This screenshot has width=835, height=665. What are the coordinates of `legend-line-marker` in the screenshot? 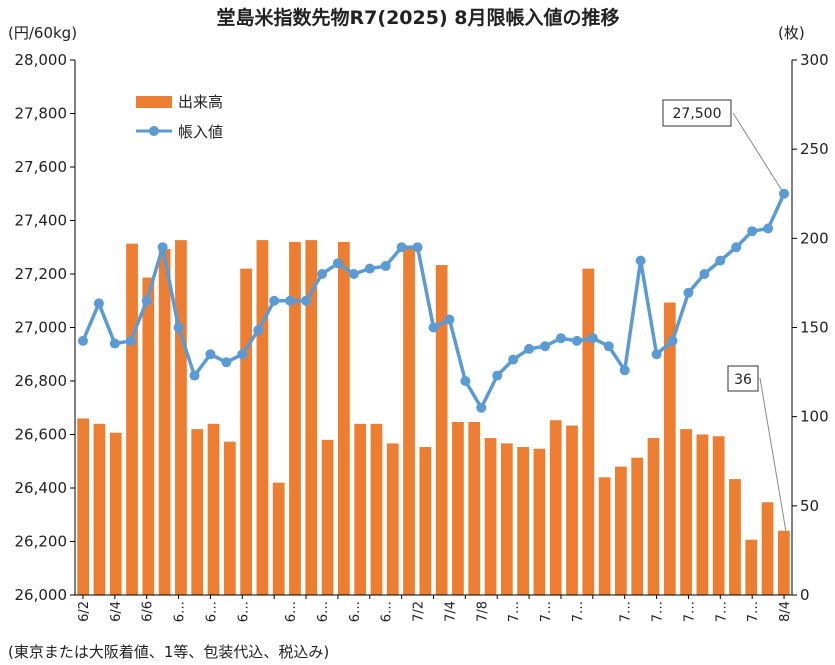 It's located at (154, 131).